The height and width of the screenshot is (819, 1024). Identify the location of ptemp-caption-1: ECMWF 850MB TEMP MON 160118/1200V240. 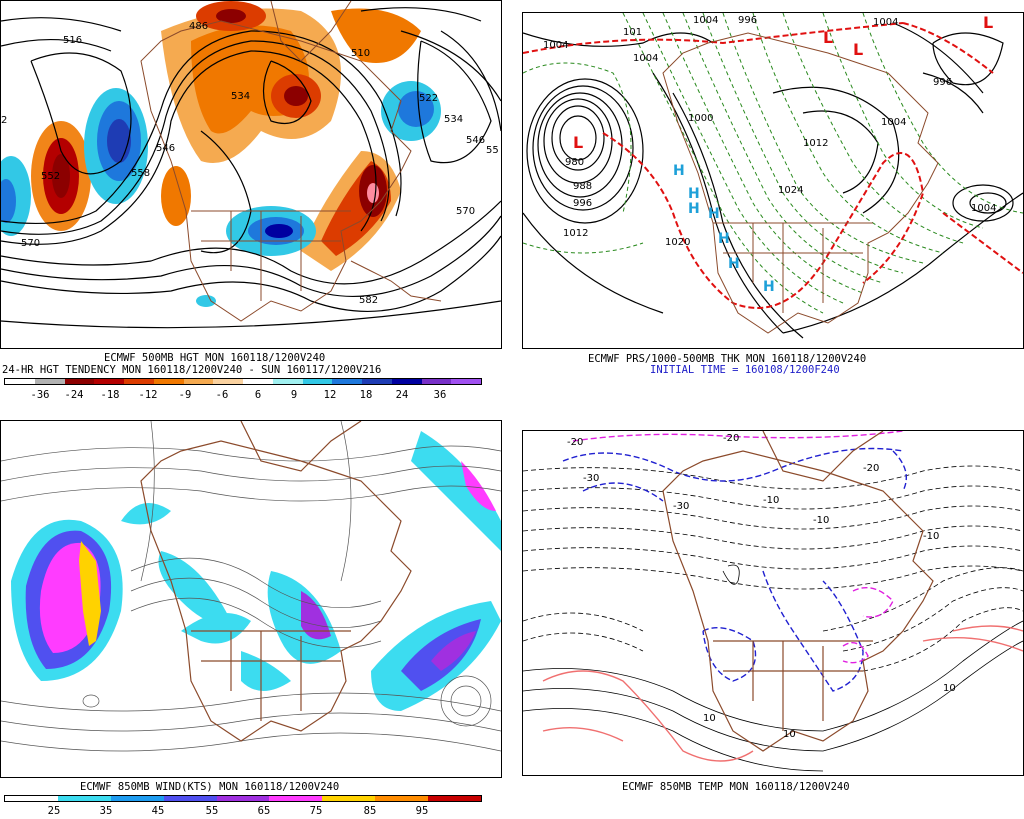
(736, 787).